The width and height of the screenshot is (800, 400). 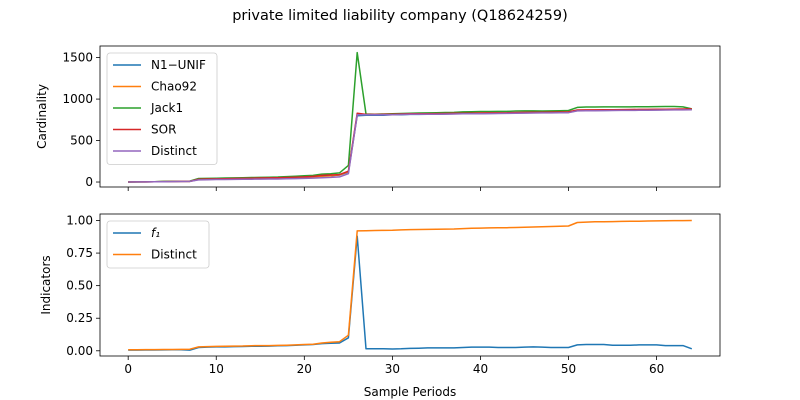 I want to click on x-tick-label: 20, so click(x=304, y=369).